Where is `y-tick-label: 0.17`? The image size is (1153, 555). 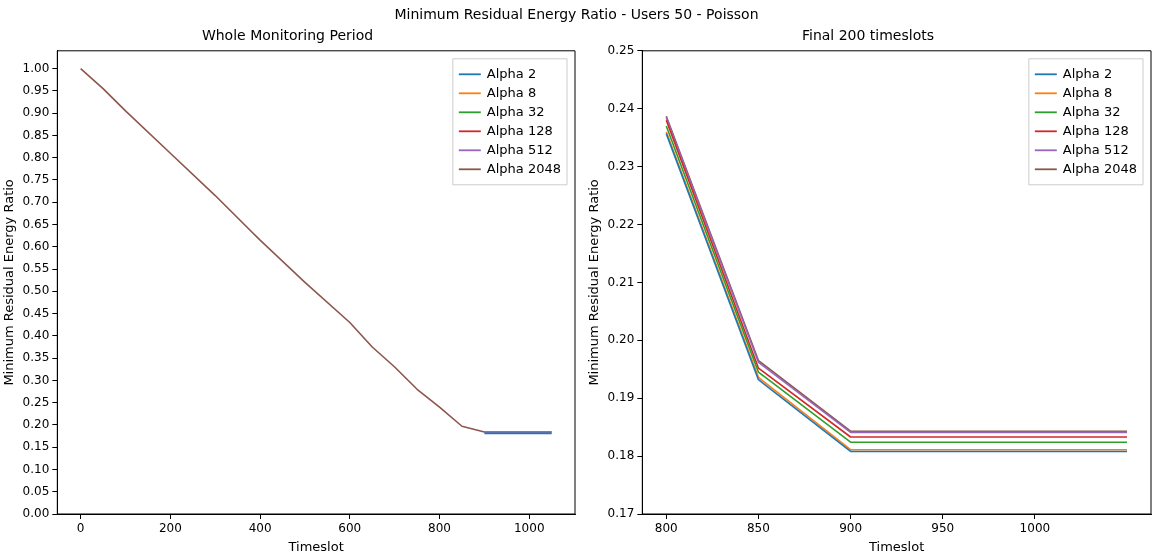 y-tick-label: 0.17 is located at coordinates (621, 513).